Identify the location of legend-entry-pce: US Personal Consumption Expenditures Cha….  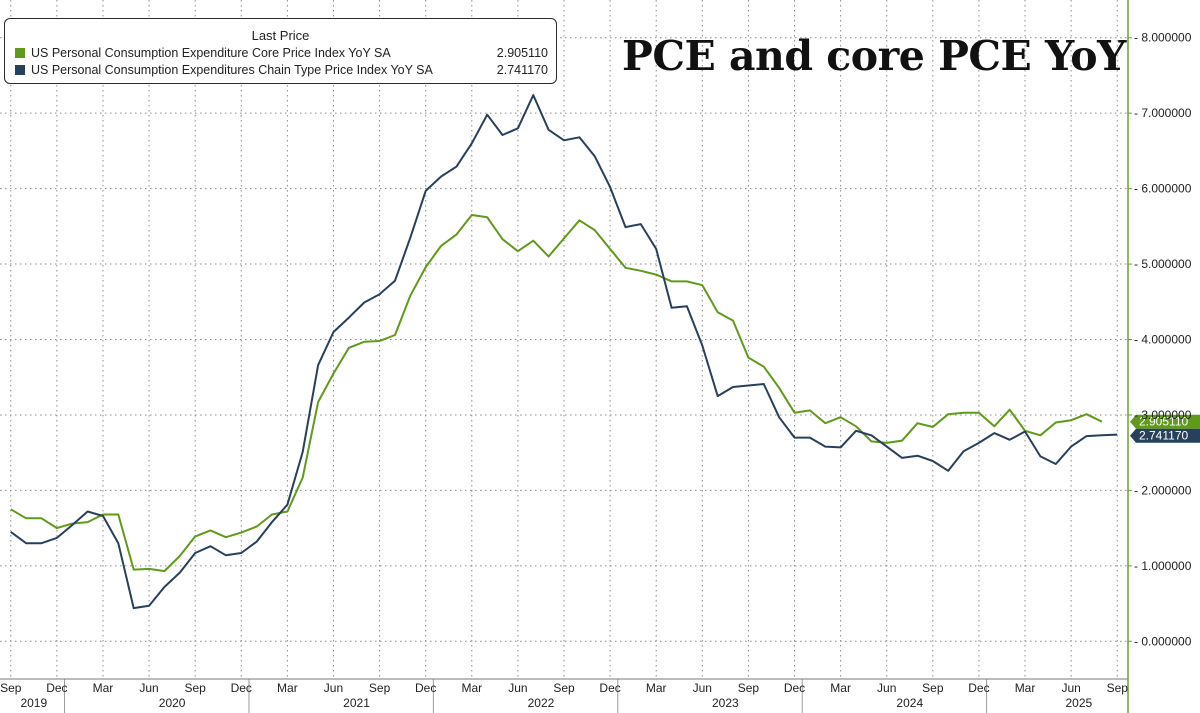
(281, 71).